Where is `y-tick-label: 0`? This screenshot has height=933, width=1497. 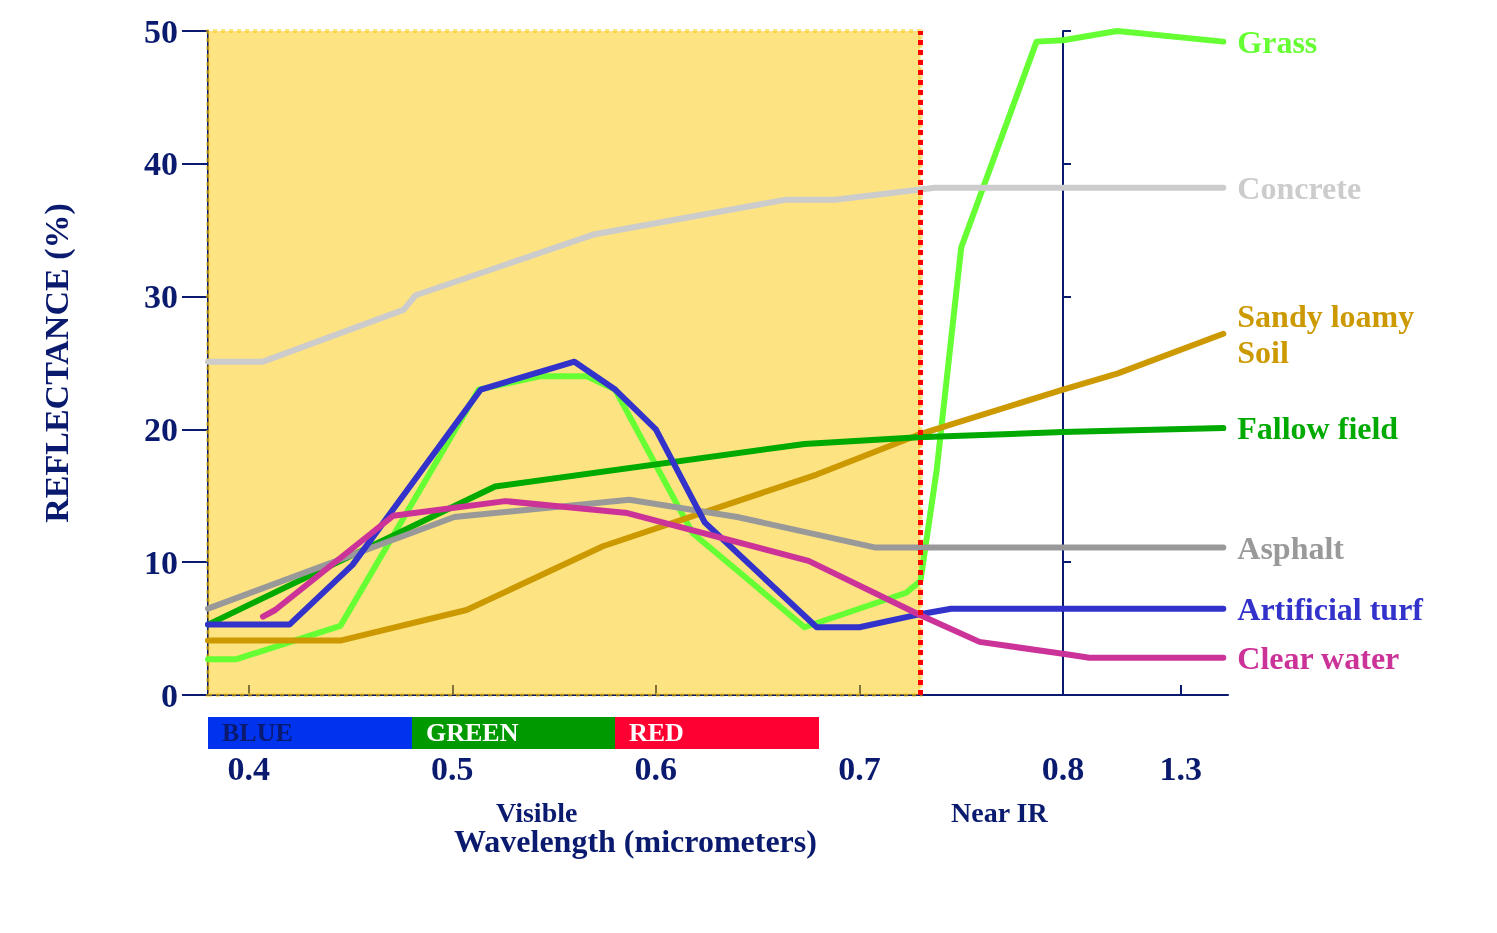 y-tick-label: 0 is located at coordinates (169, 695).